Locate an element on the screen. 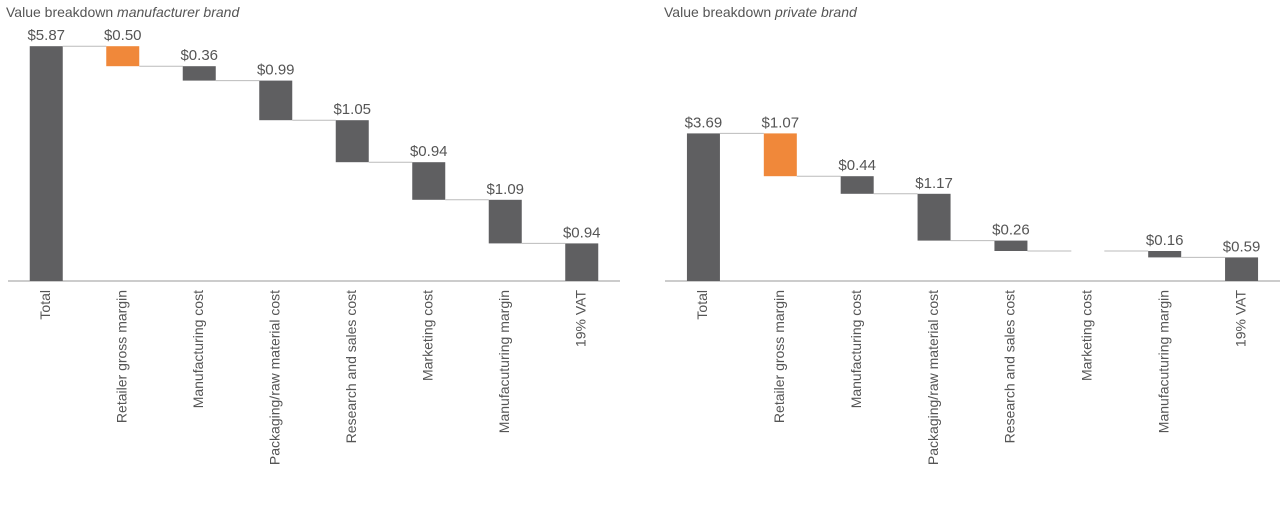  data-label: $1.07 is located at coordinates (781, 122).